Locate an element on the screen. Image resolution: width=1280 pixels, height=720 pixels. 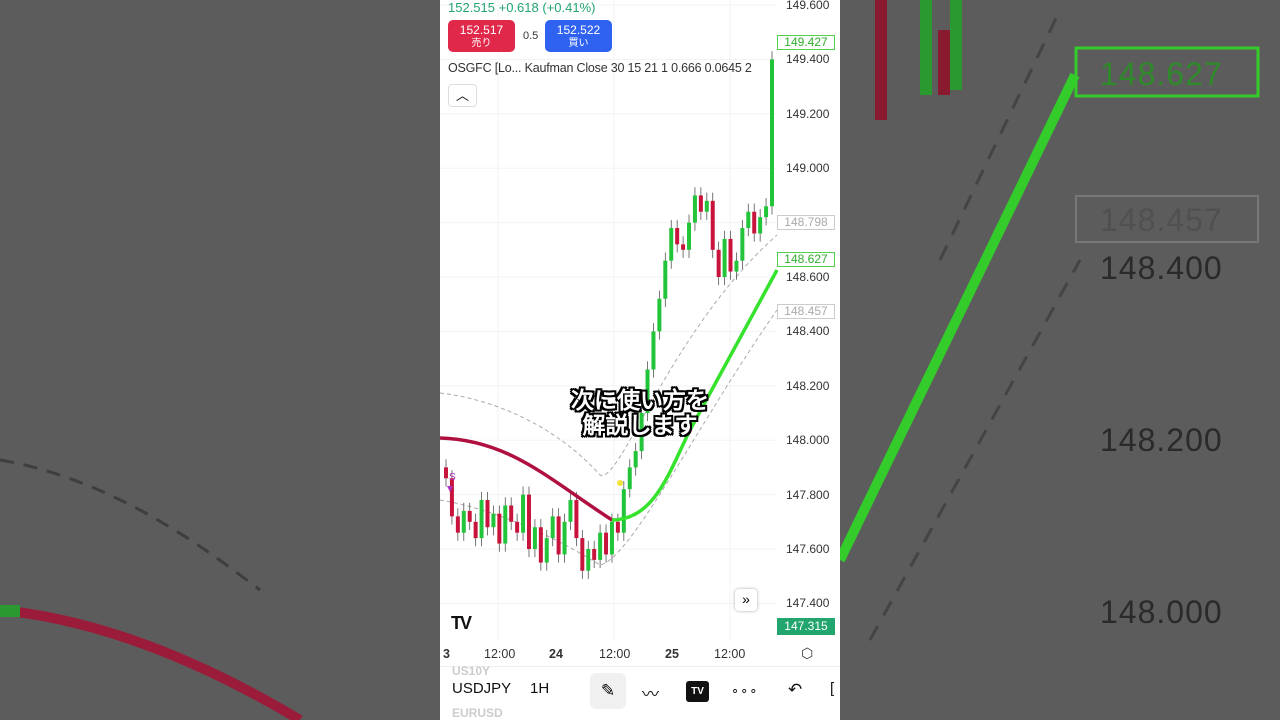
price-change: +0.618 (+0.41%) is located at coordinates (547, 7).